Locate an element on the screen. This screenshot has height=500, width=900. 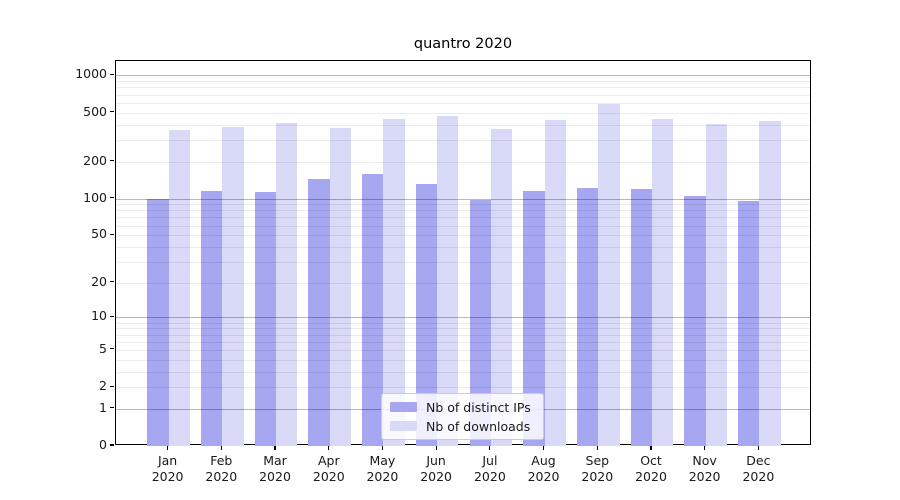
y-tick-label-200: 200 is located at coordinates (95, 160).